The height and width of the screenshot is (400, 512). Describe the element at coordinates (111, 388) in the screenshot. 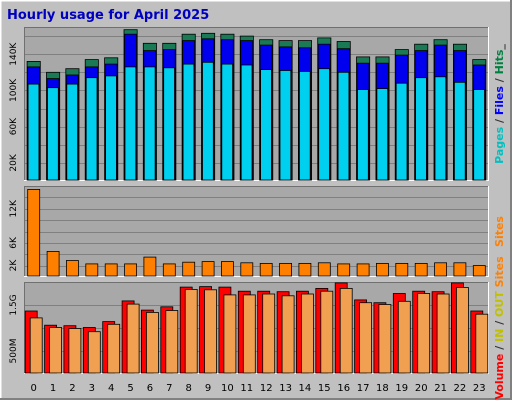

I see `x-tick-label: 4` at that location.